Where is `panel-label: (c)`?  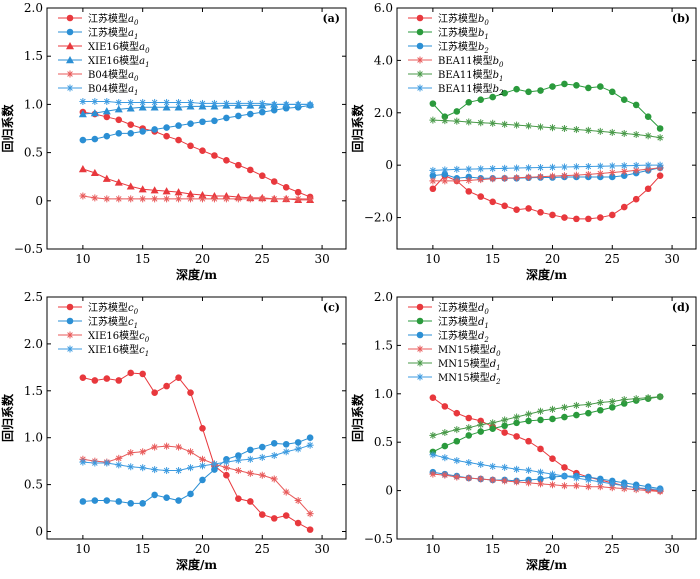
panel-label: (c) is located at coordinates (331, 307).